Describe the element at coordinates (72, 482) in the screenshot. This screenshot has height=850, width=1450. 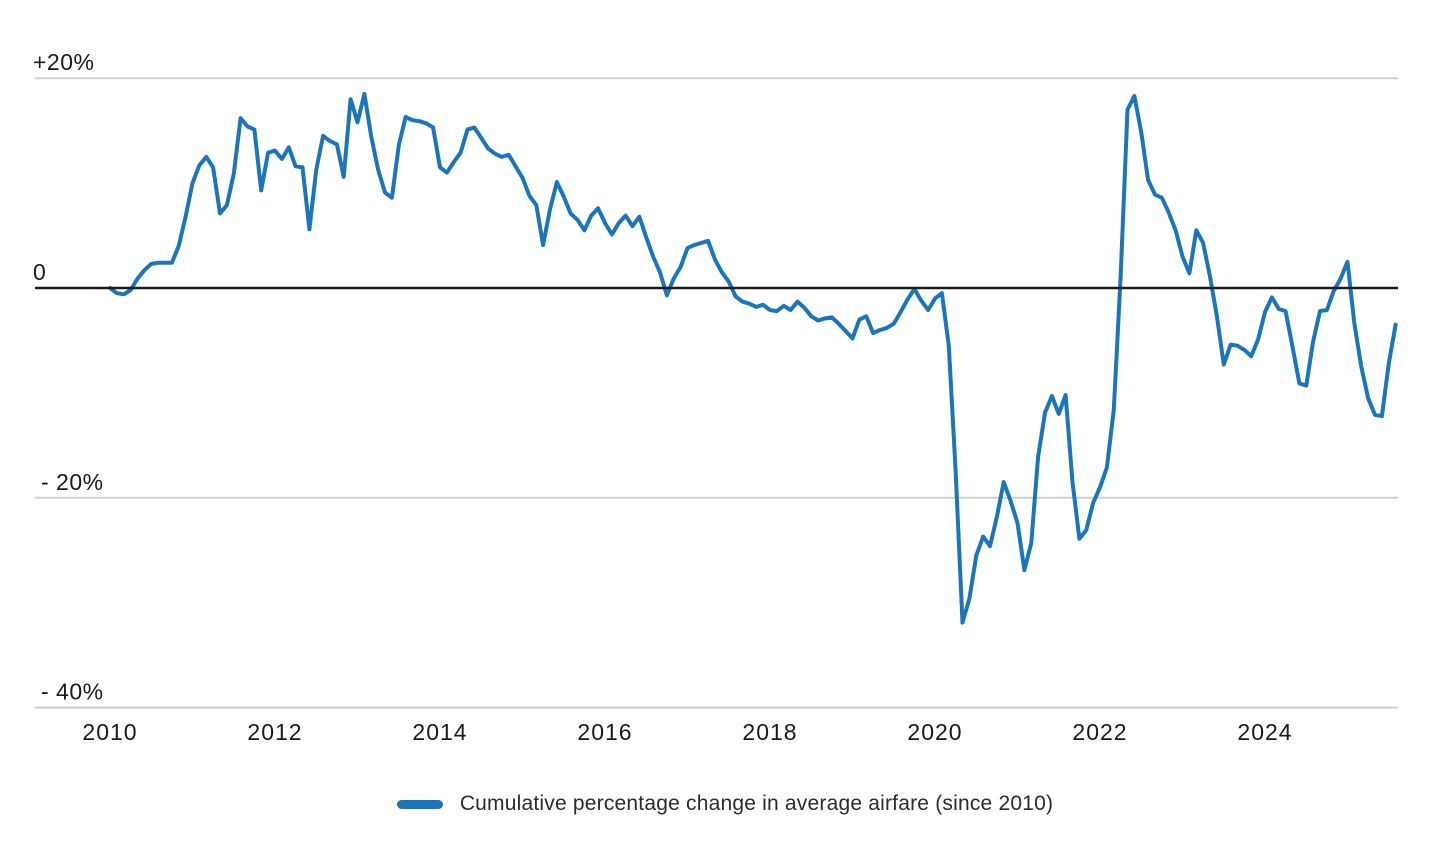
I see `y-tick-label: - 20%` at that location.